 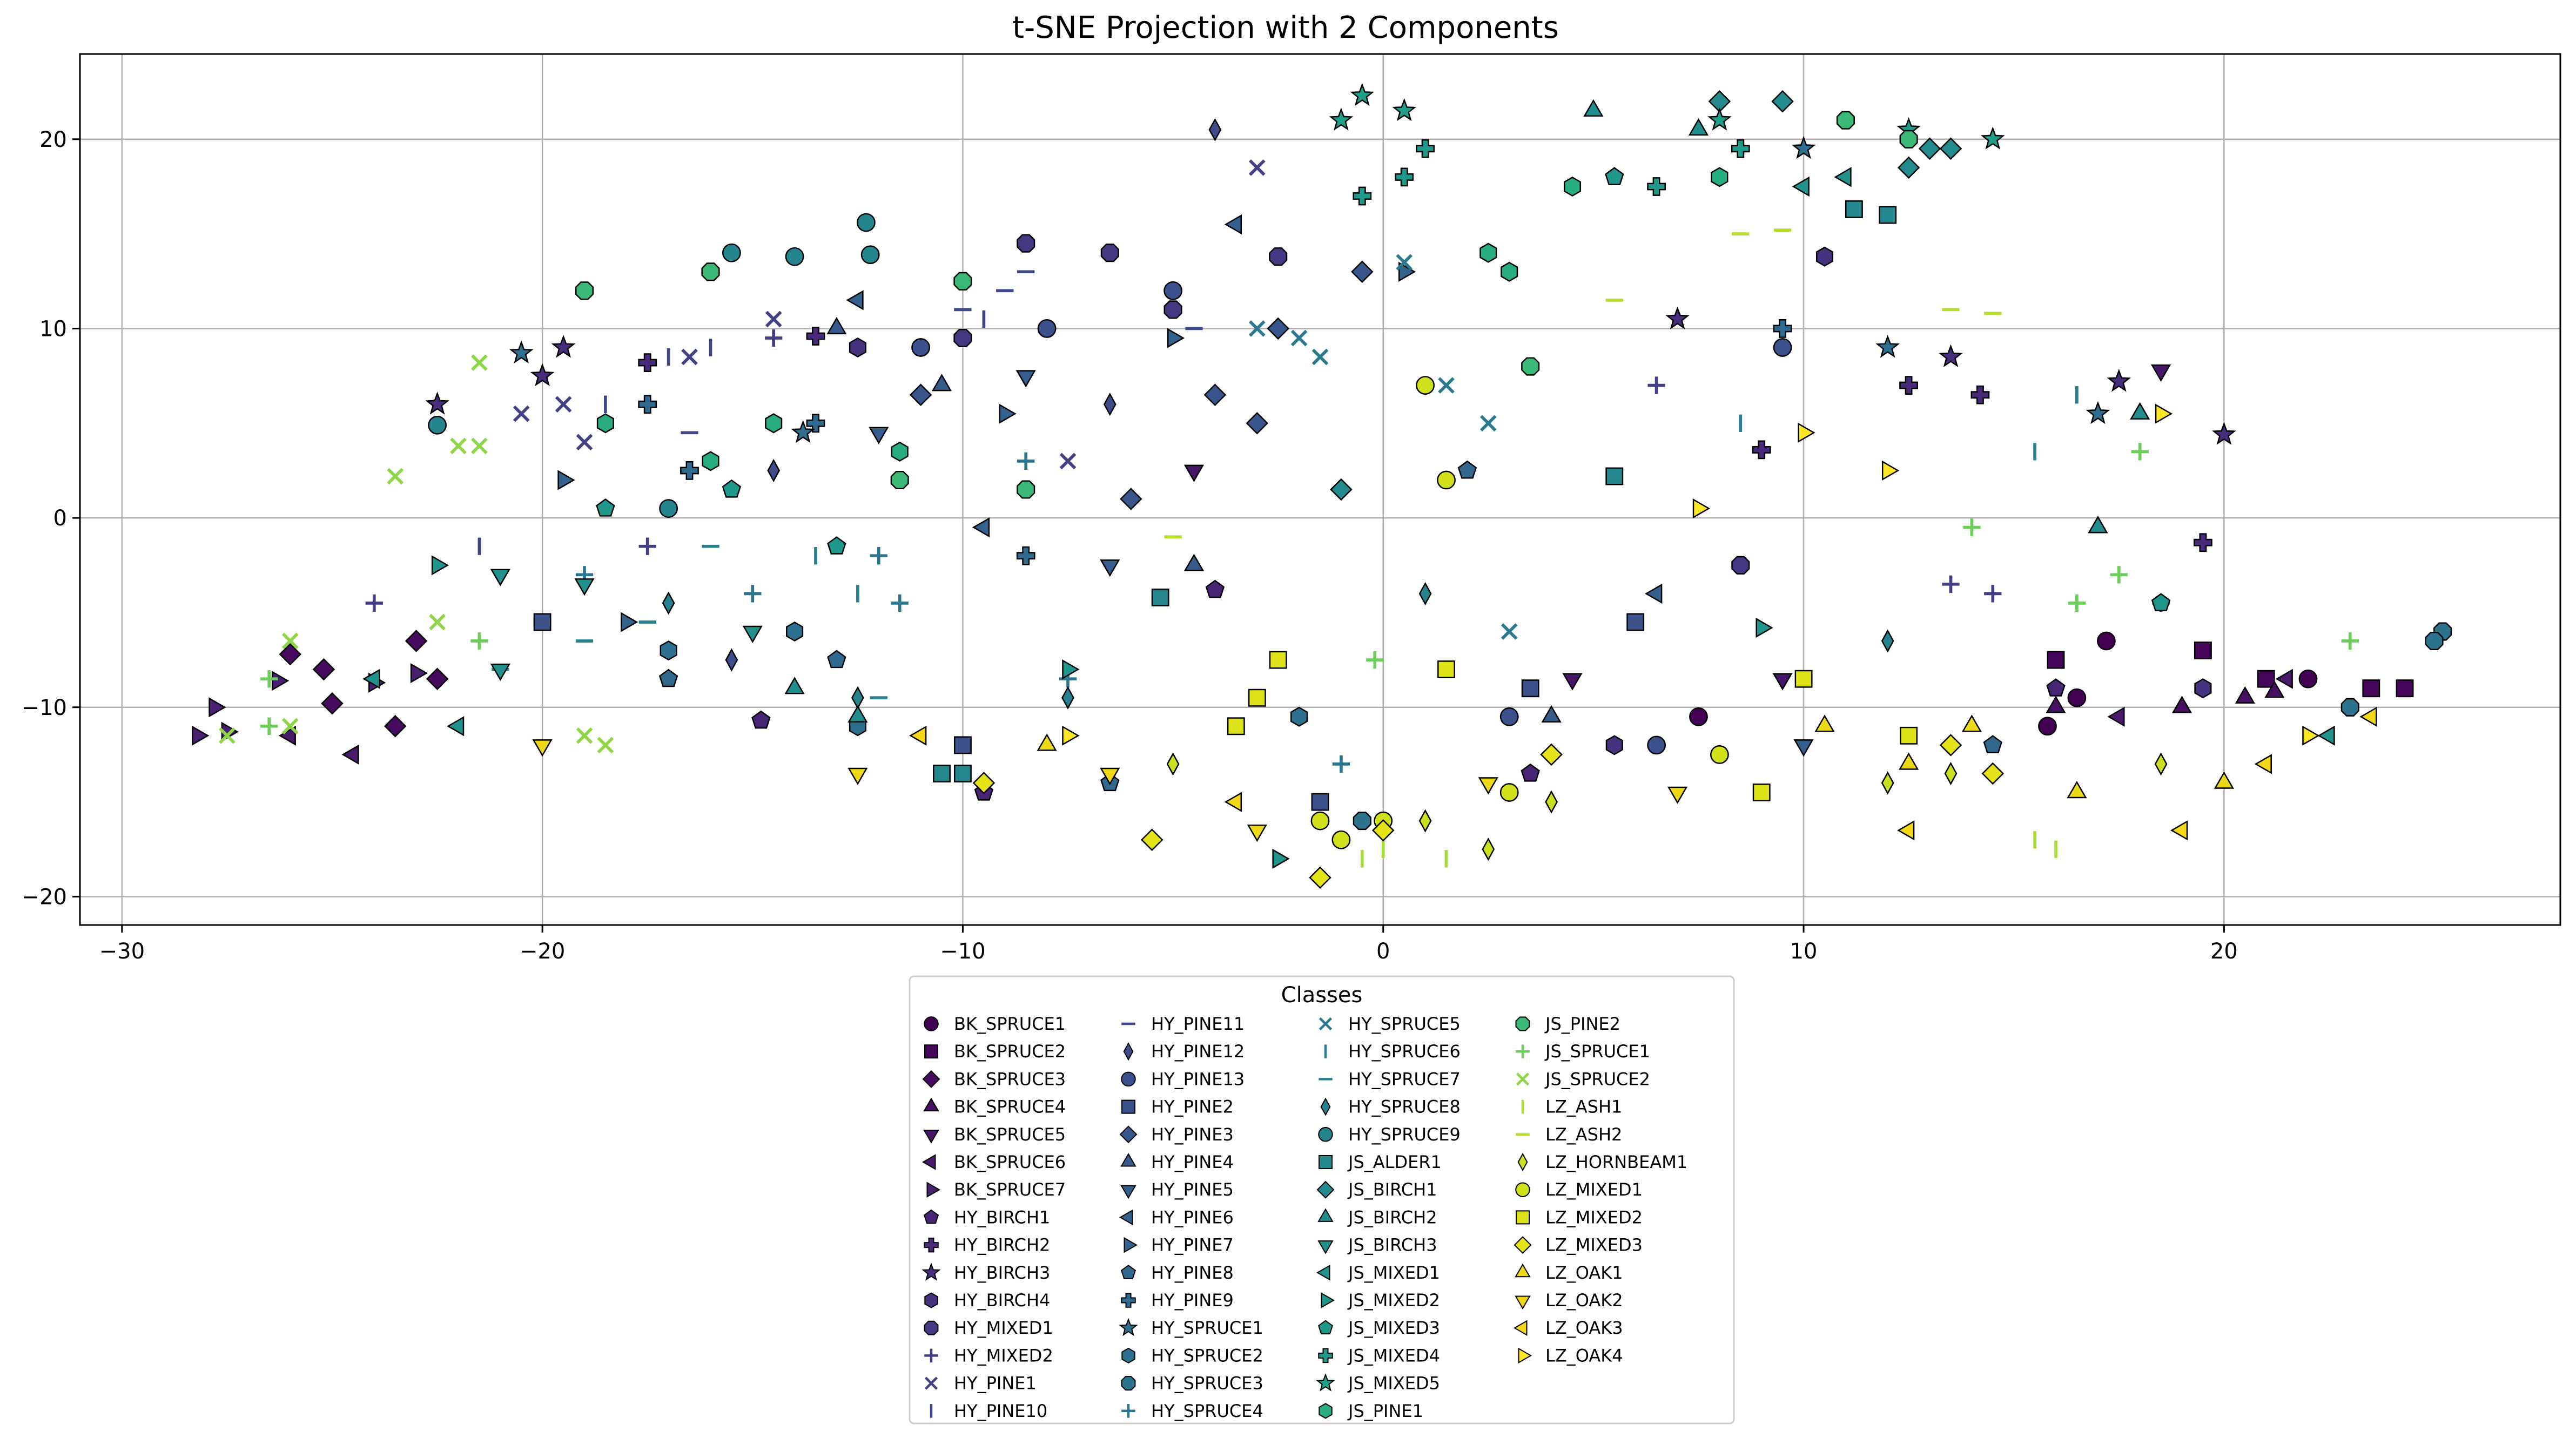 What do you see at coordinates (654, 365) in the screenshot?
I see `series-hy-spruce9` at bounding box center [654, 365].